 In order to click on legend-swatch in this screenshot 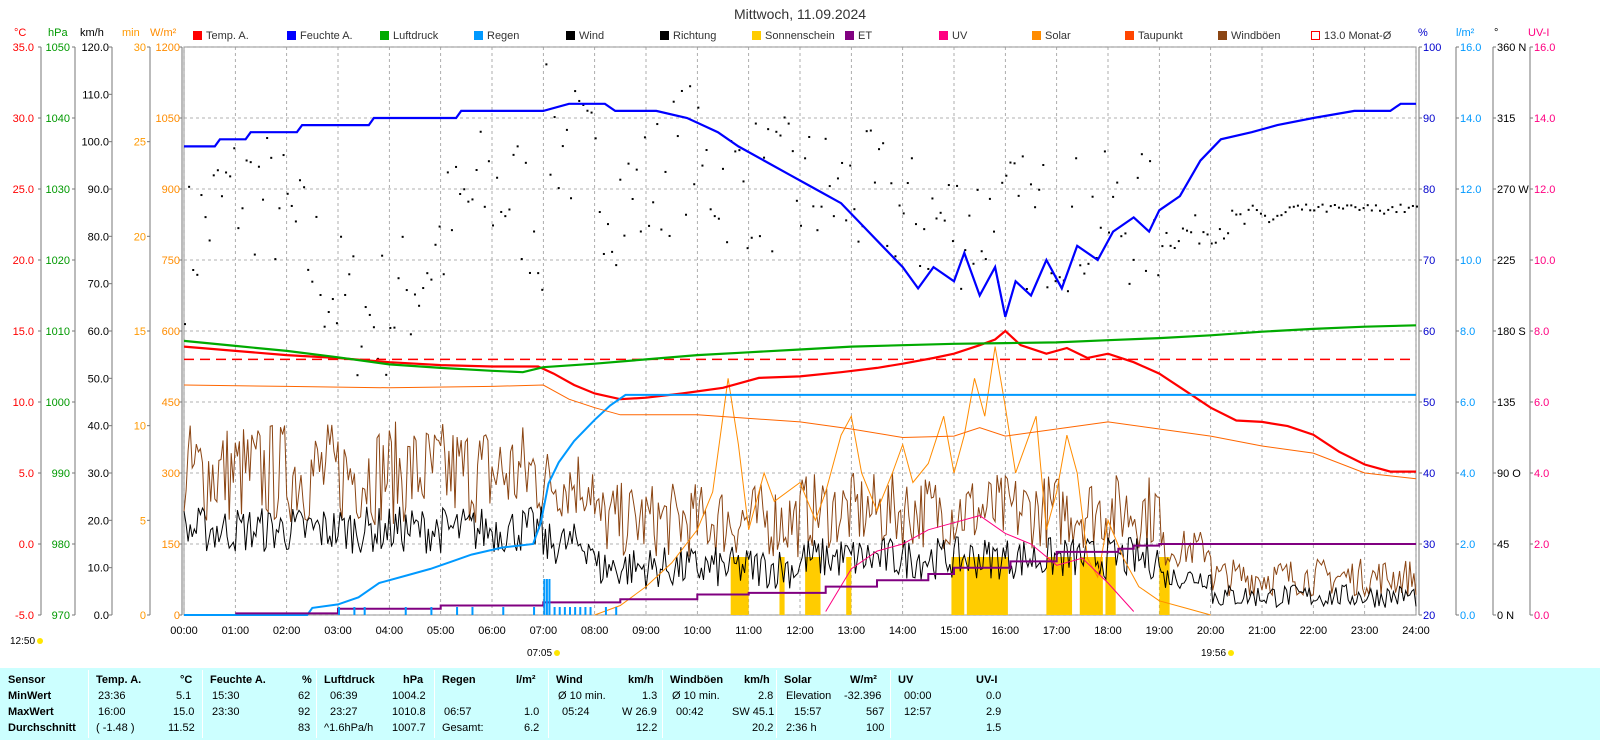, I will do `click(291, 35)`.